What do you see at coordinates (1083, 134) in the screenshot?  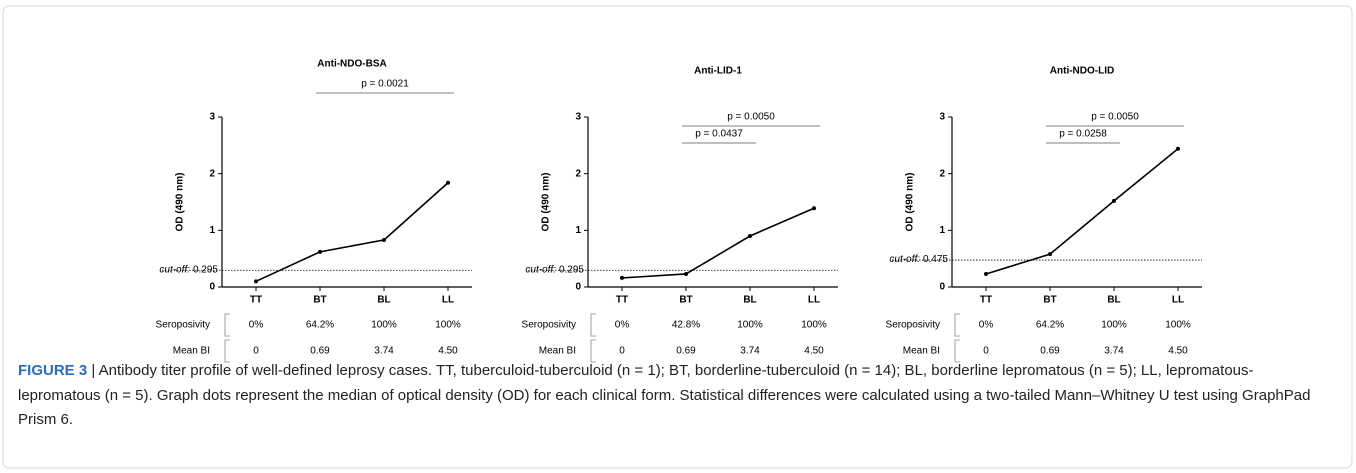 I see `comparison-label: p = 0.0258` at bounding box center [1083, 134].